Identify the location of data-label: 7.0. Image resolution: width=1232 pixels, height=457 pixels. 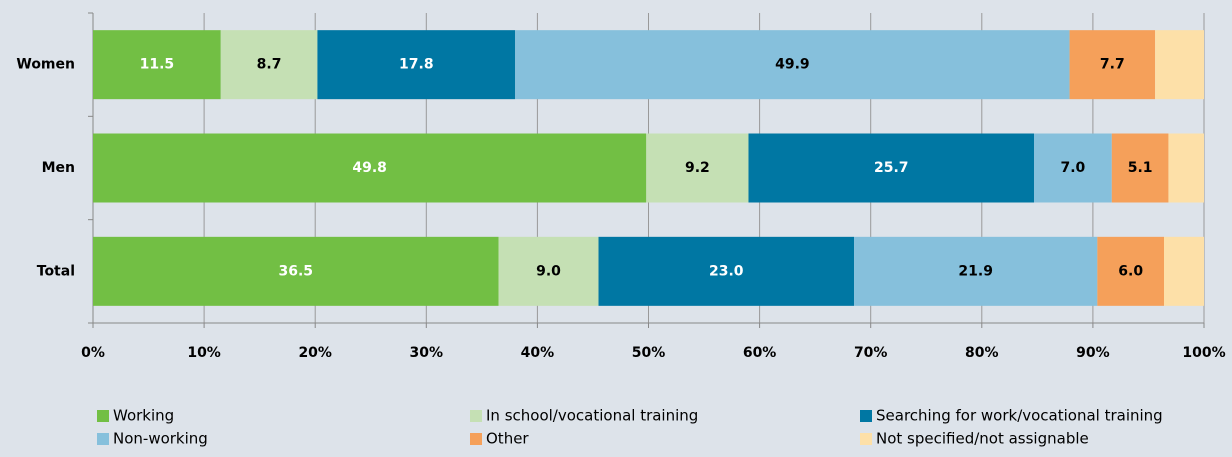
(1072, 168).